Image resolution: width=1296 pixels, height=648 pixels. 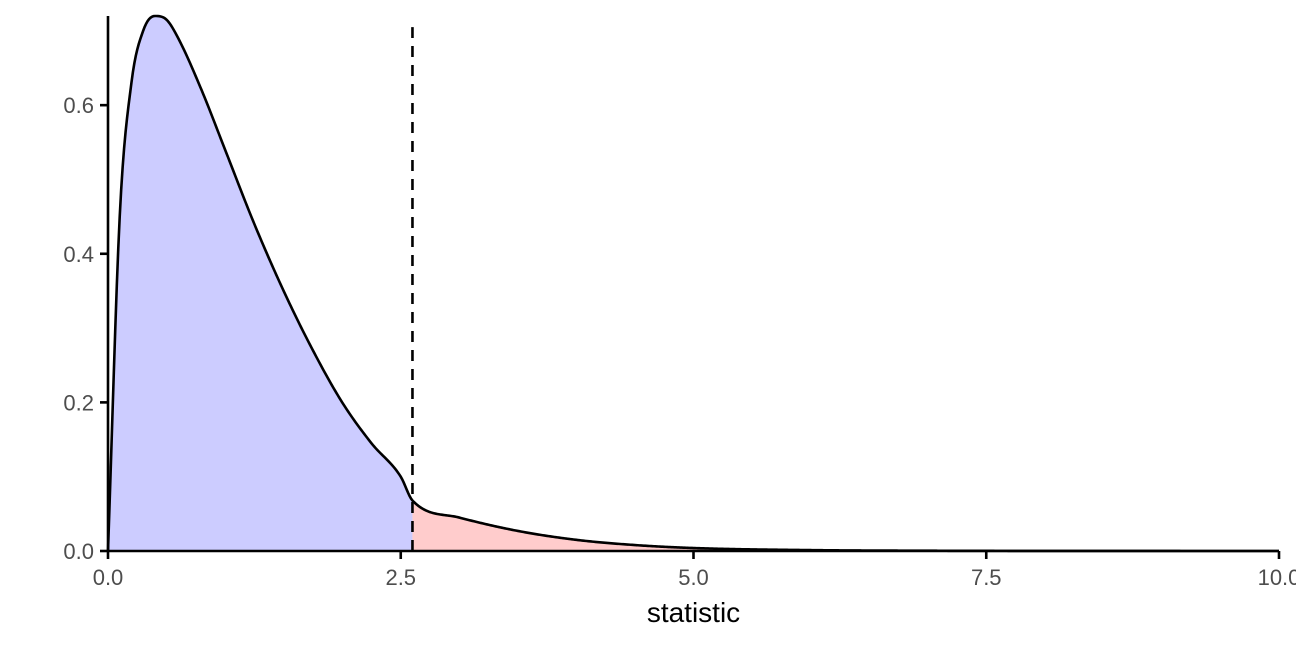 What do you see at coordinates (693, 612) in the screenshot?
I see `x-axis-title: statistic` at bounding box center [693, 612].